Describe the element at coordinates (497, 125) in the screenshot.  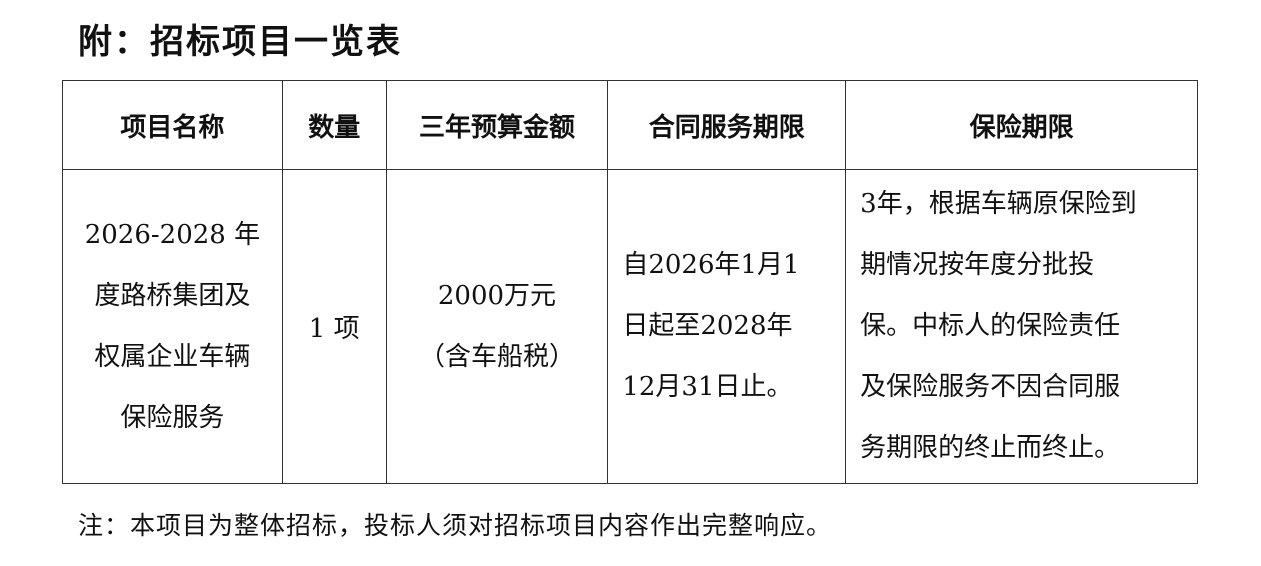
I see `header-budget: 三年预算金额` at that location.